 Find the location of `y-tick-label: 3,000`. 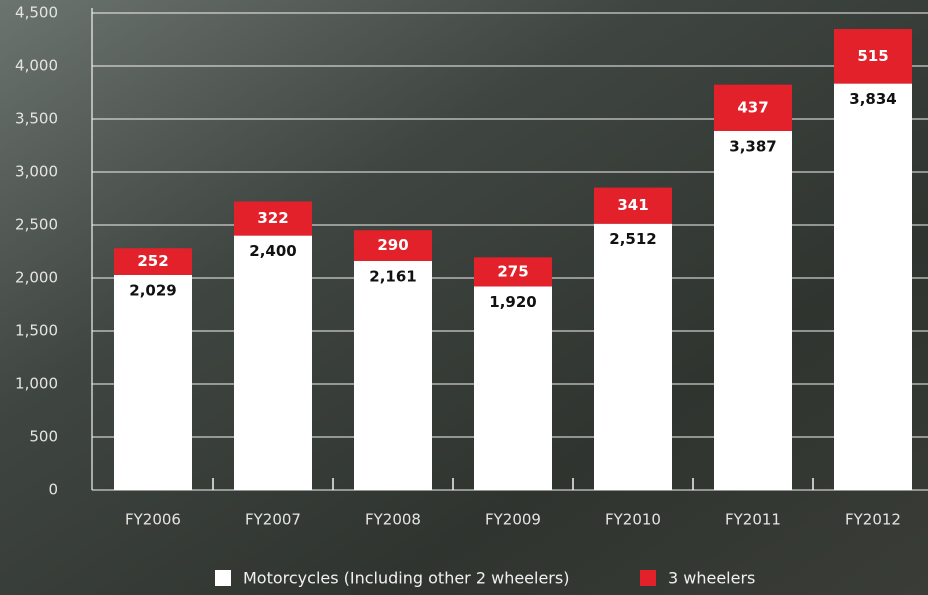

y-tick-label: 3,000 is located at coordinates (36, 172).